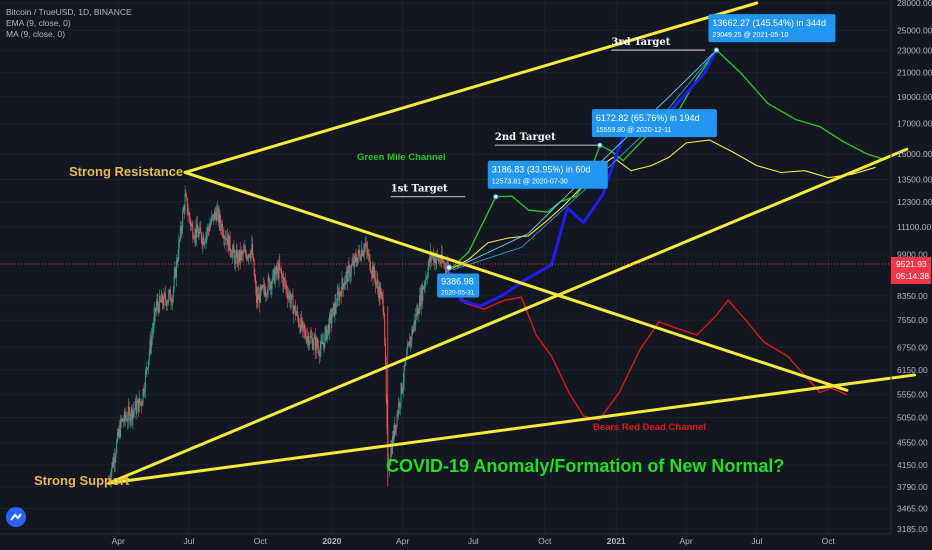  I want to click on ema-indicator-label: EMA (9, close, 0), so click(38, 23).